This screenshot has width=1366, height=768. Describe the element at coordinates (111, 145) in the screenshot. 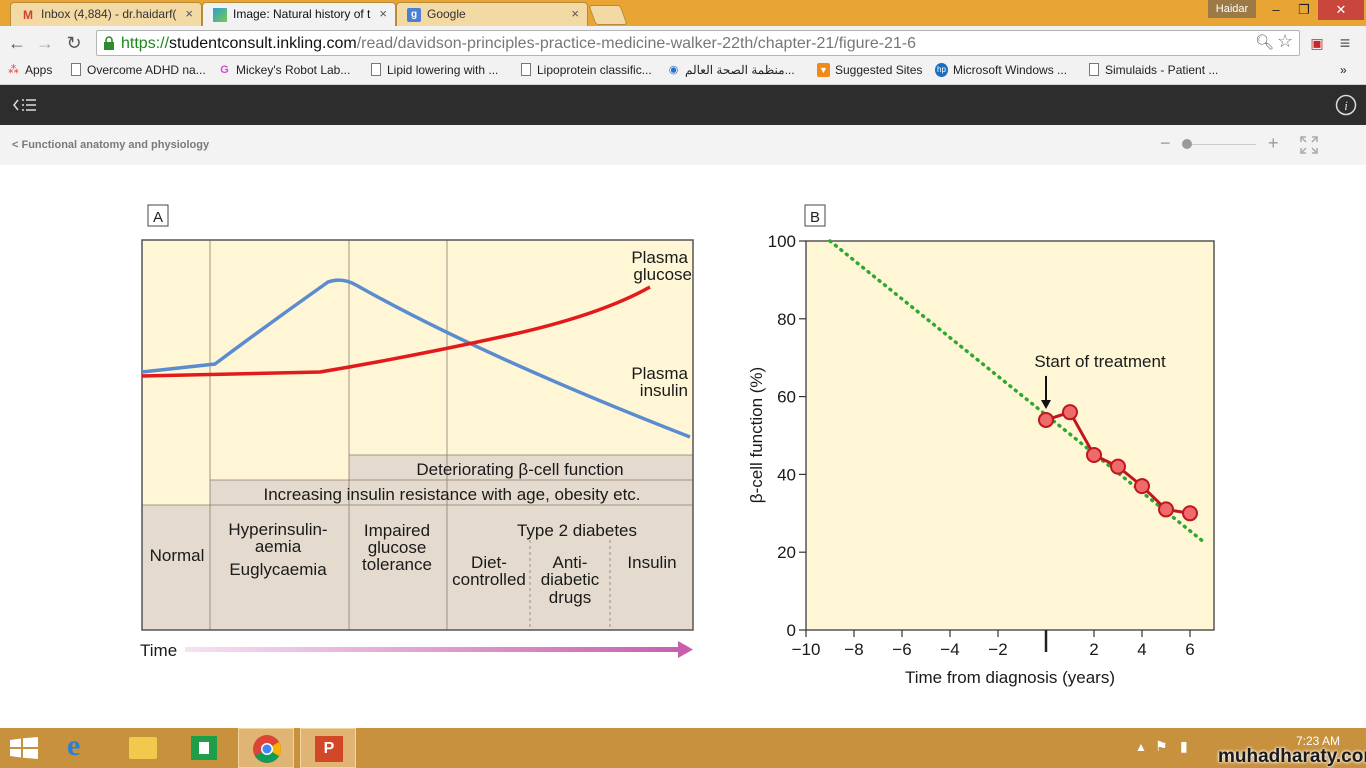

I see `breadcrumb: < Functional anatomy and physiology` at that location.